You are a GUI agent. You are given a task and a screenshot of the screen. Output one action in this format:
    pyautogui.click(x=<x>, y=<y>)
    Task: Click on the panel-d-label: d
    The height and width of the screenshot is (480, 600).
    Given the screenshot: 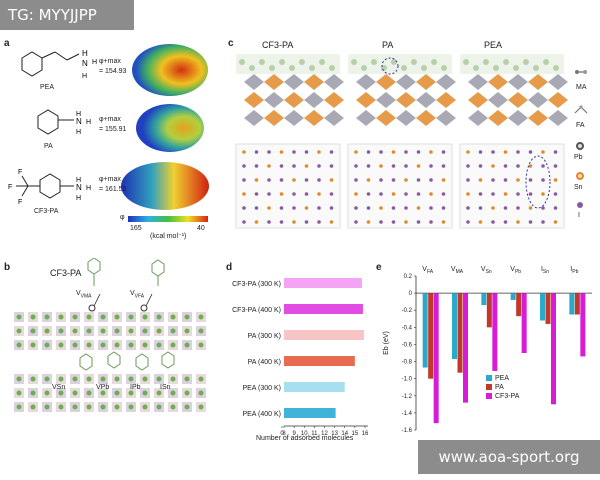 What is the action you would take?
    pyautogui.click(x=229, y=267)
    